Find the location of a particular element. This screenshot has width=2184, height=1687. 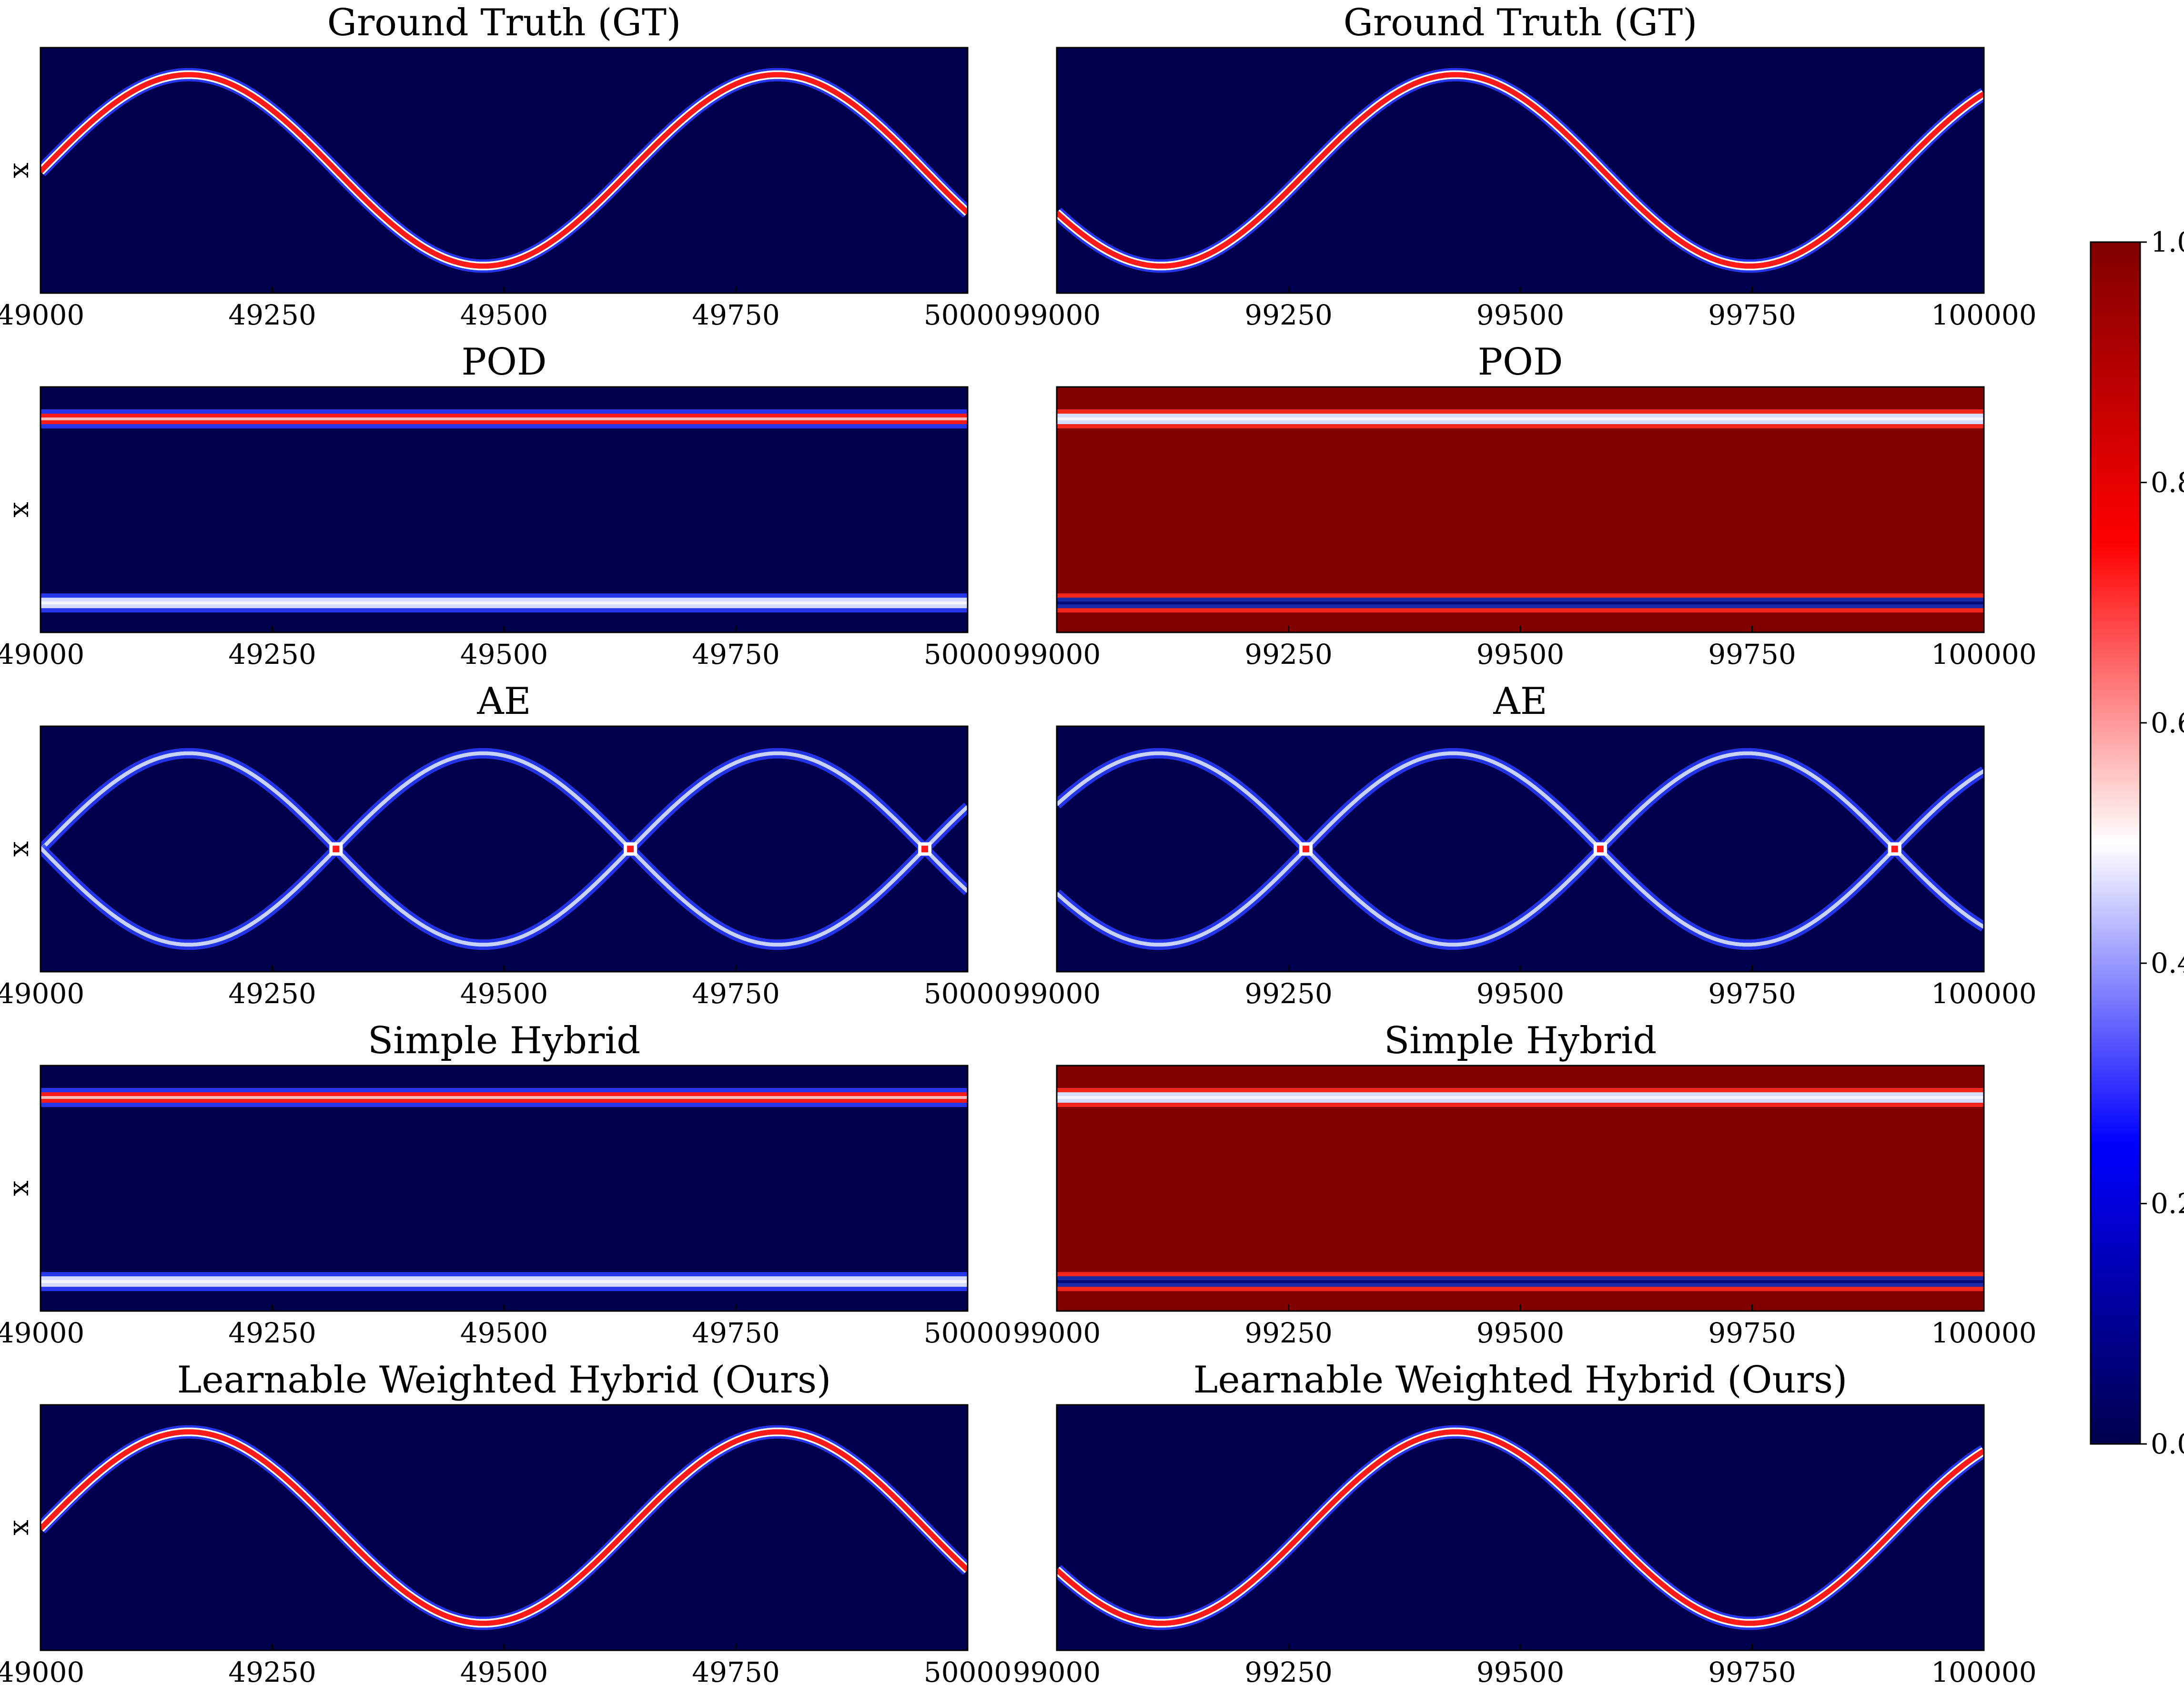

colorbar-frame is located at coordinates (2115, 843).